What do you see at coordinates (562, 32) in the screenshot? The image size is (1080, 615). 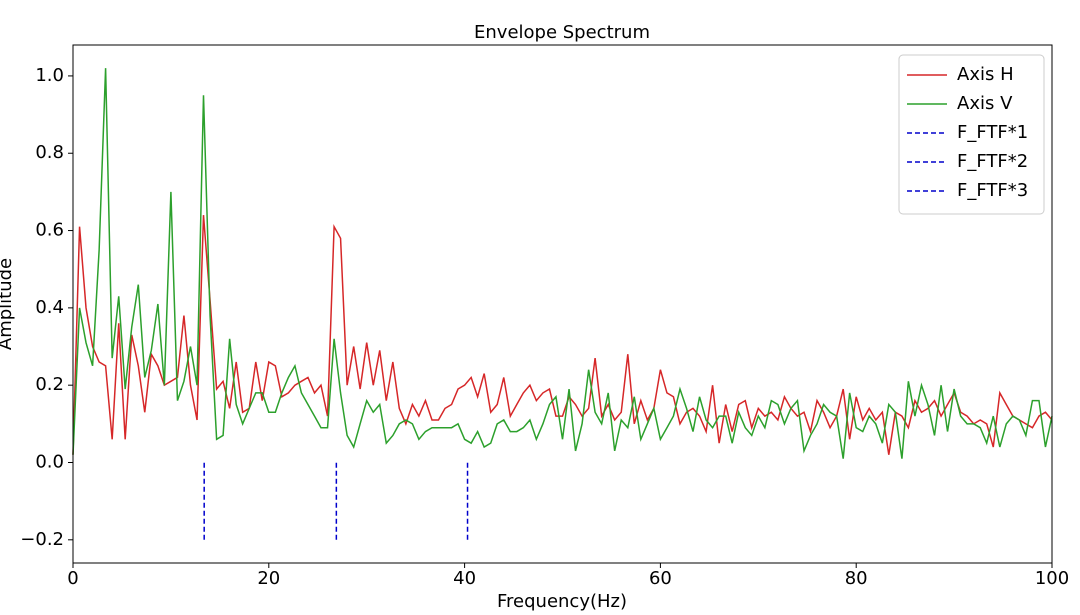 I see `chart-title: Envelope Spectrum` at bounding box center [562, 32].